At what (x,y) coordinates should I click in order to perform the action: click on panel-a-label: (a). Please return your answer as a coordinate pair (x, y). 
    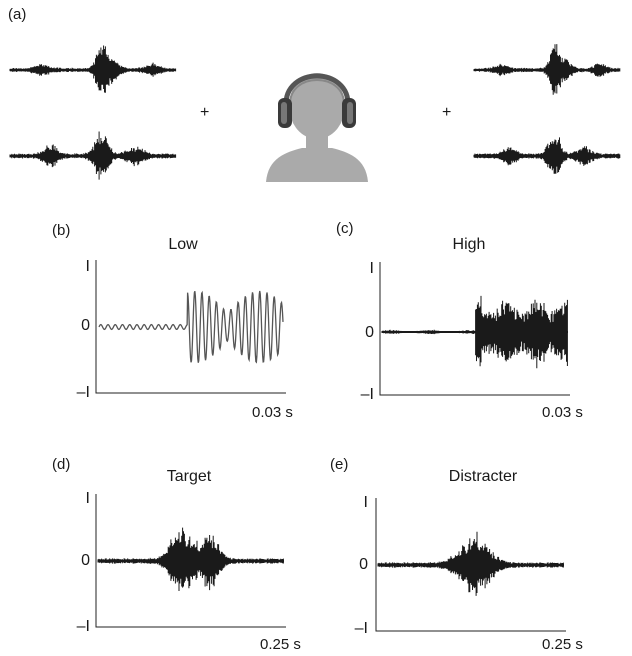
    Looking at the image, I should click on (17, 14).